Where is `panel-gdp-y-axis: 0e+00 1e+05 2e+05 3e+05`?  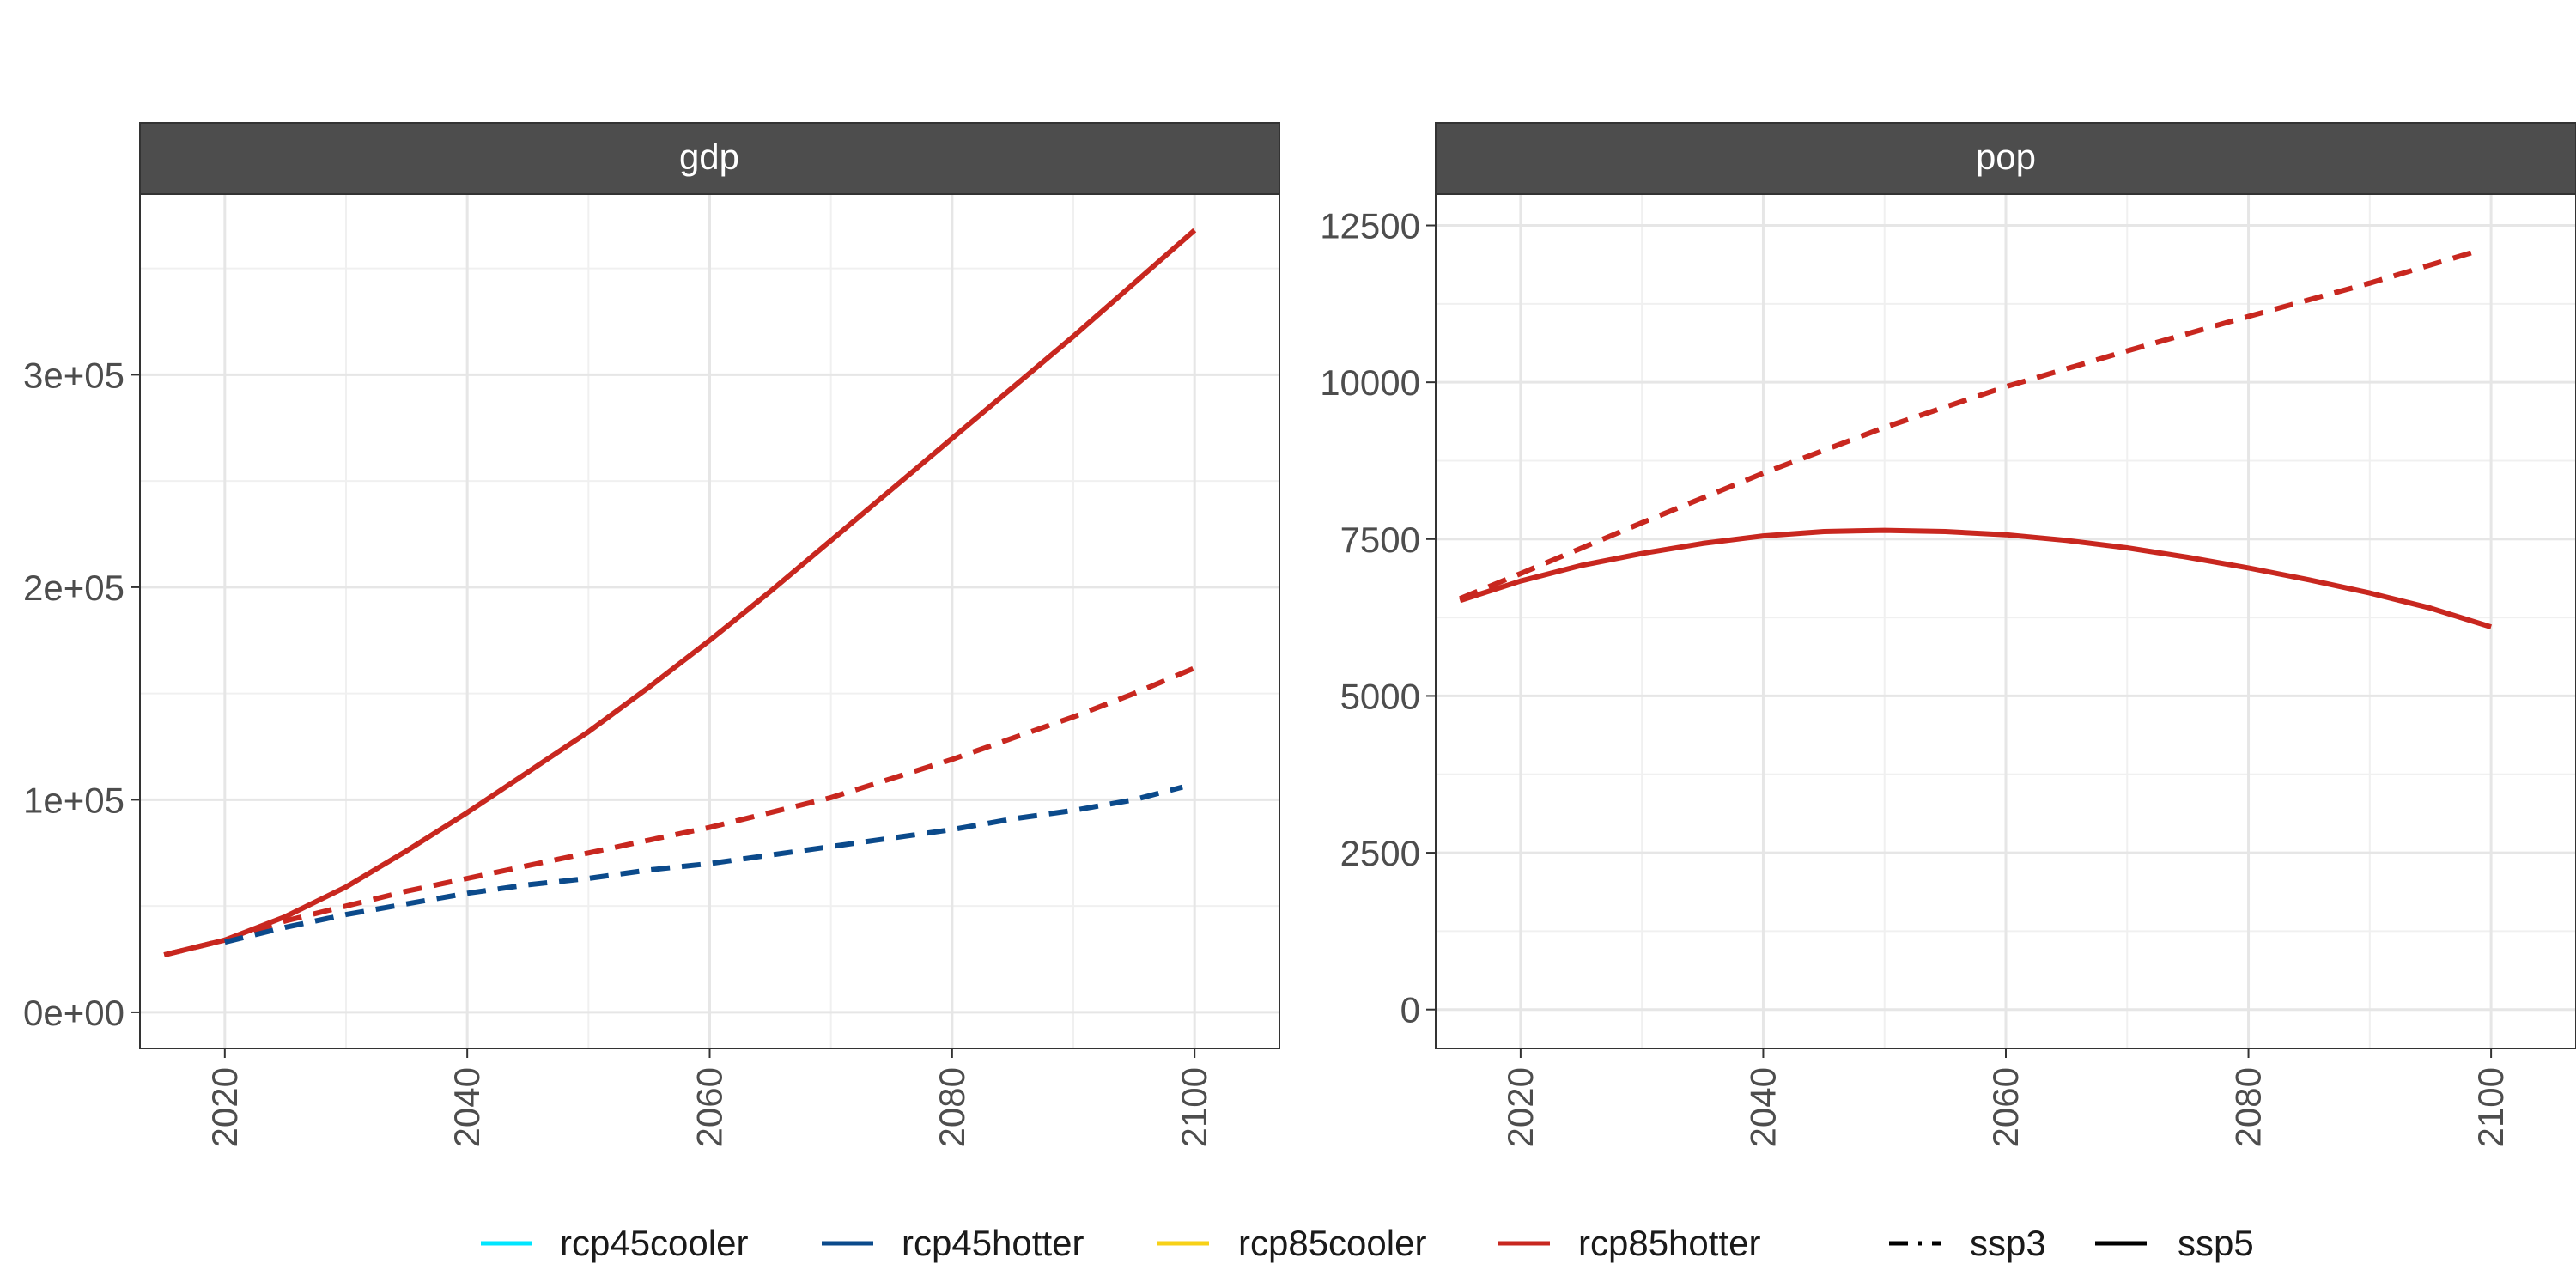 panel-gdp-y-axis: 0e+00 1e+05 2e+05 3e+05 is located at coordinates (82, 694).